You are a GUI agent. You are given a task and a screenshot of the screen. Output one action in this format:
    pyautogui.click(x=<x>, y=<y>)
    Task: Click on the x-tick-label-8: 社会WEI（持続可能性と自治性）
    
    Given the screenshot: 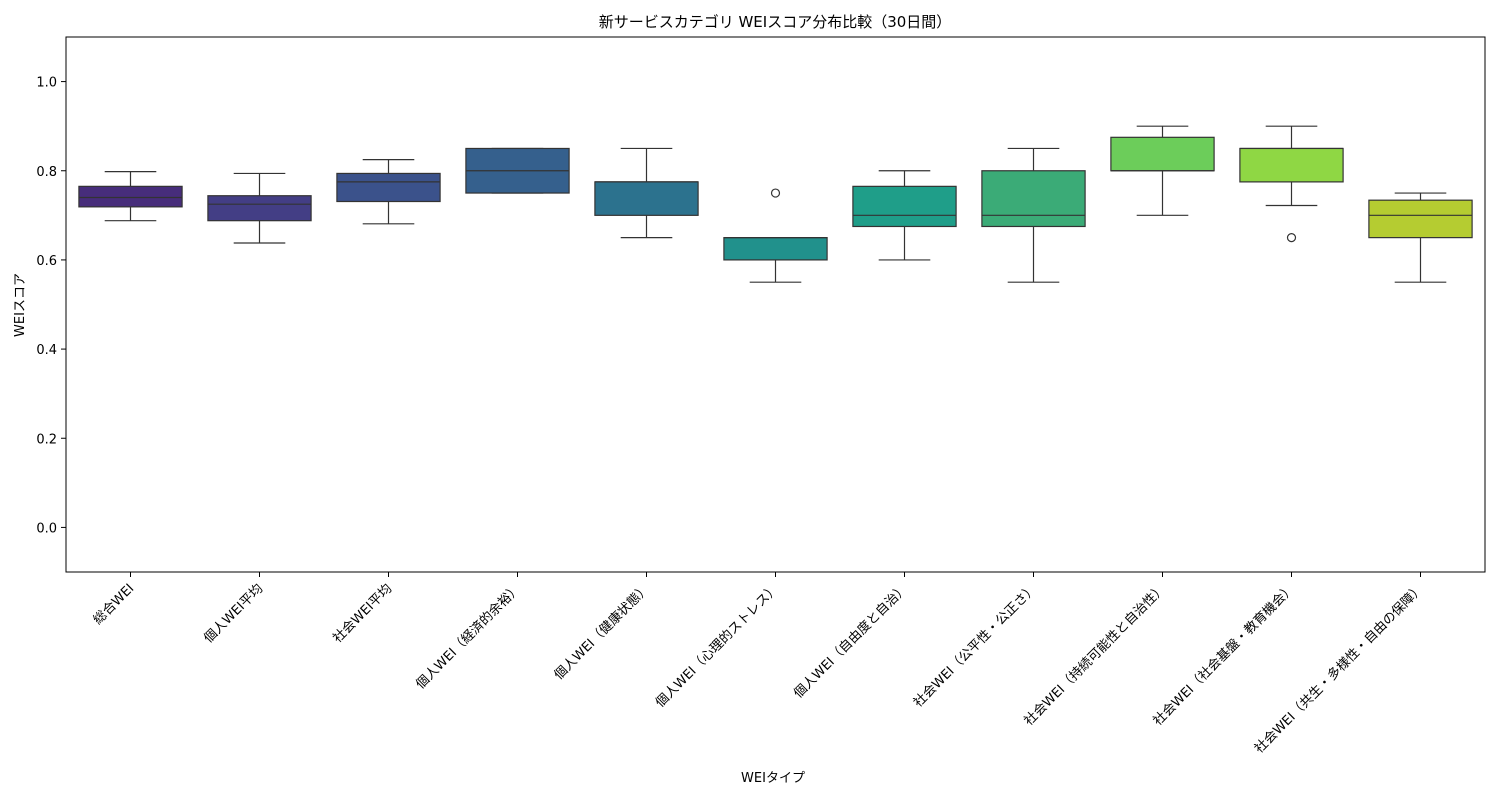 What is the action you would take?
    pyautogui.click(x=1095, y=655)
    